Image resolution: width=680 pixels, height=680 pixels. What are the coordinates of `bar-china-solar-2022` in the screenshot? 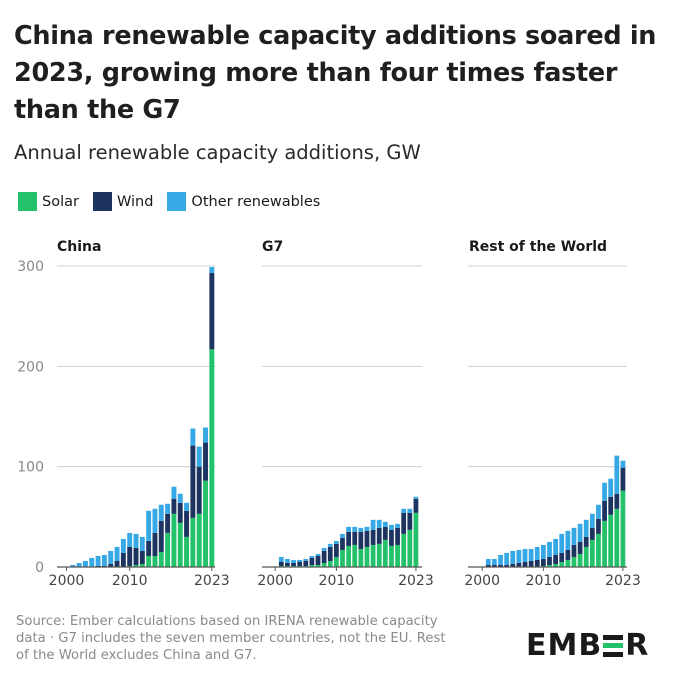 It's located at (205, 523).